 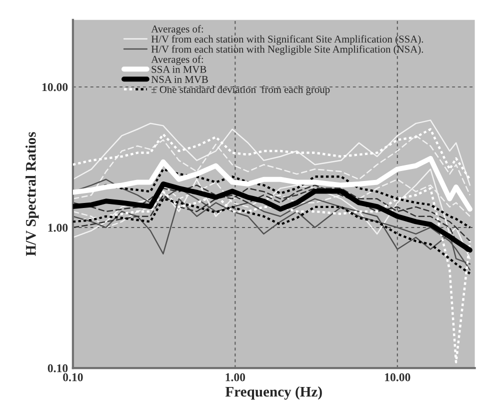 I want to click on legend-label: H/V from each station with Significant Site Amplification (SSA)., so click(x=287, y=40).